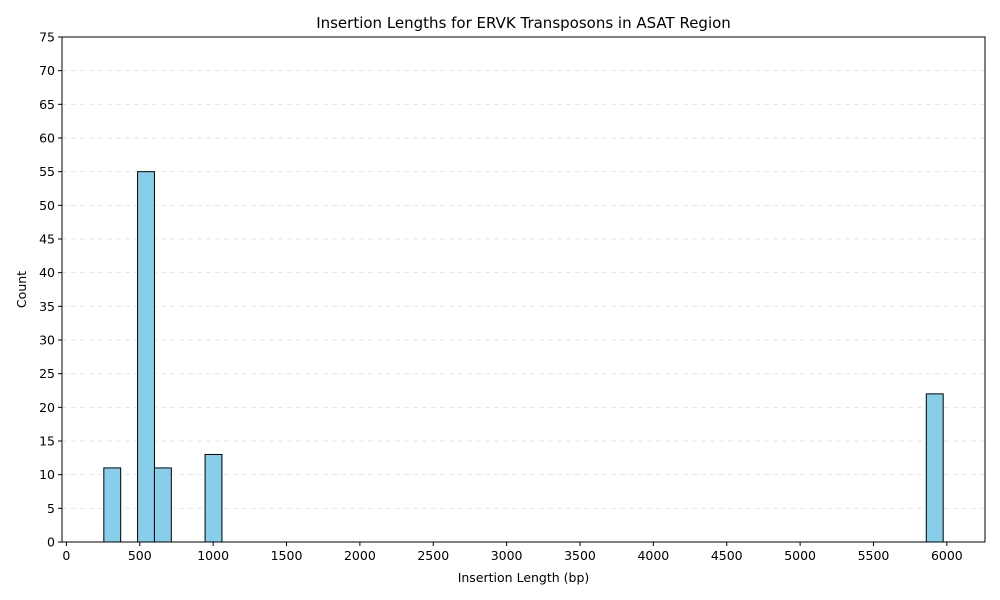 The image size is (1000, 600). What do you see at coordinates (47, 239) in the screenshot?
I see `y-tick-label: 45` at bounding box center [47, 239].